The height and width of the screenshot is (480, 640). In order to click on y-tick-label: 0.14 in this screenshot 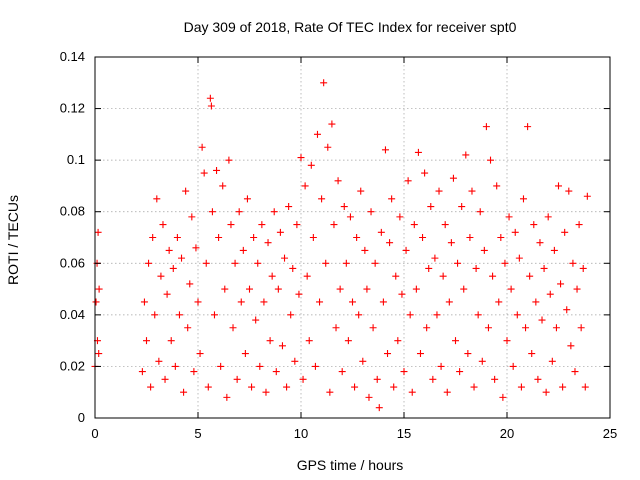, I will do `click(72, 56)`.